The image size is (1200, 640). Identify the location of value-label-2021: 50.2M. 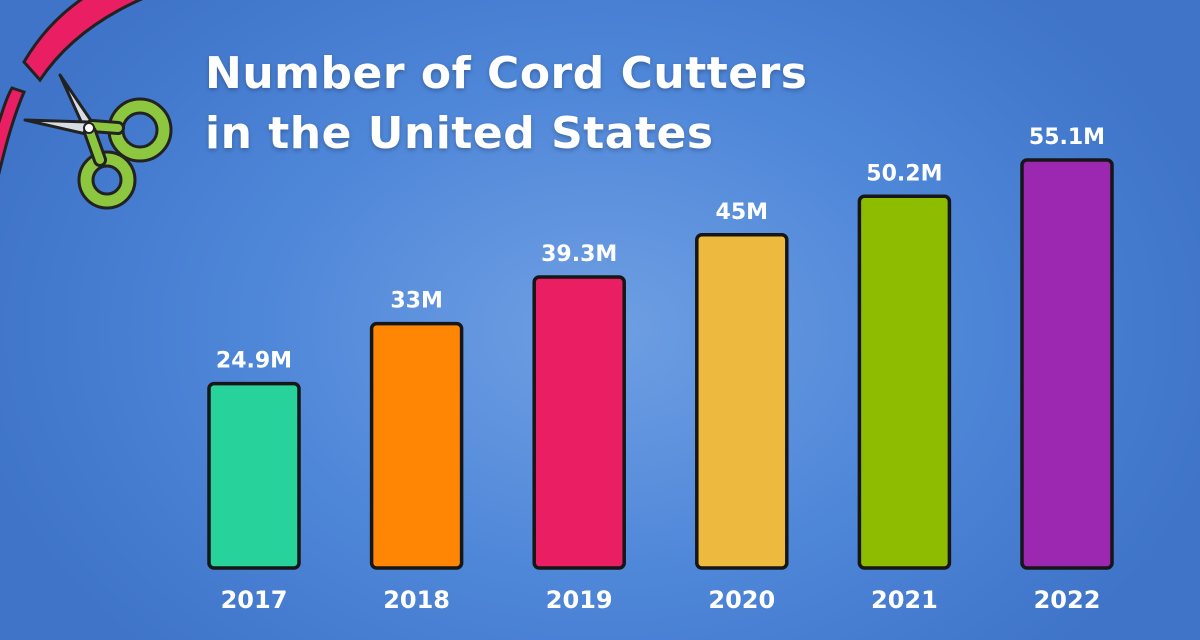
(904, 173).